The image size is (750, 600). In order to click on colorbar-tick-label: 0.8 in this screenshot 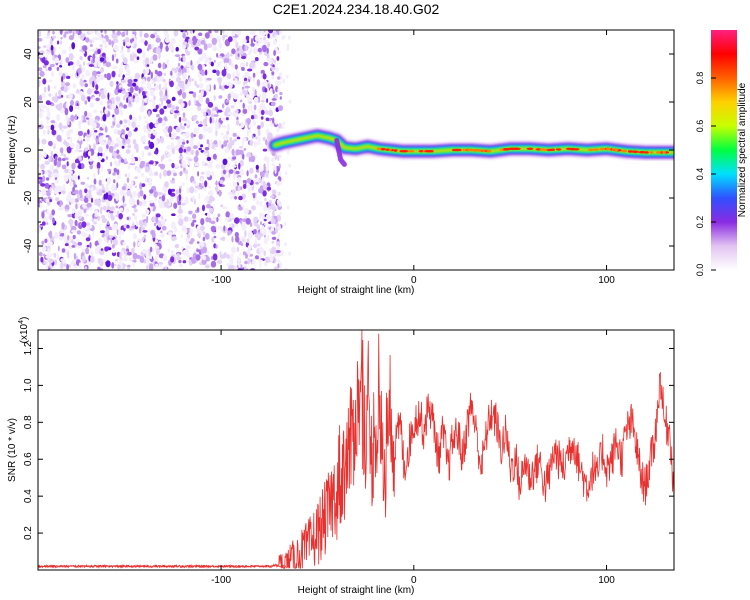, I will do `click(700, 78)`.